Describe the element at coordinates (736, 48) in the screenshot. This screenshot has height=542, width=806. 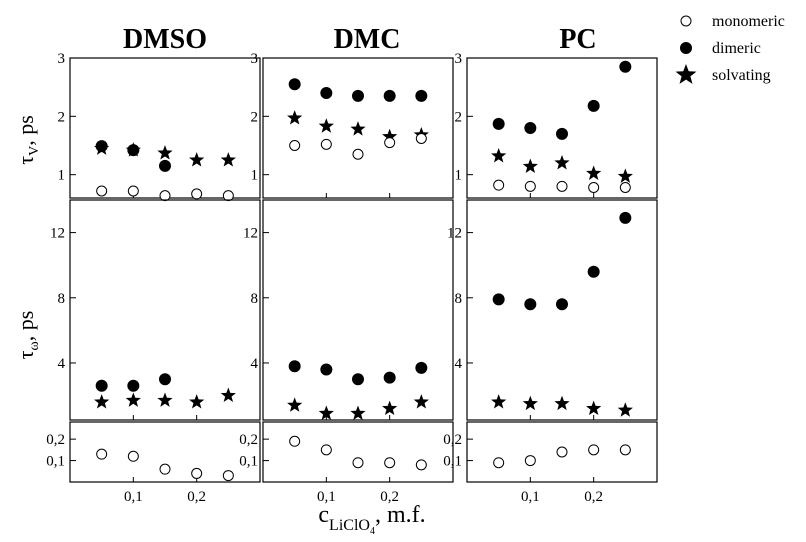
I see `legend-label-dimeric: dimeric` at that location.